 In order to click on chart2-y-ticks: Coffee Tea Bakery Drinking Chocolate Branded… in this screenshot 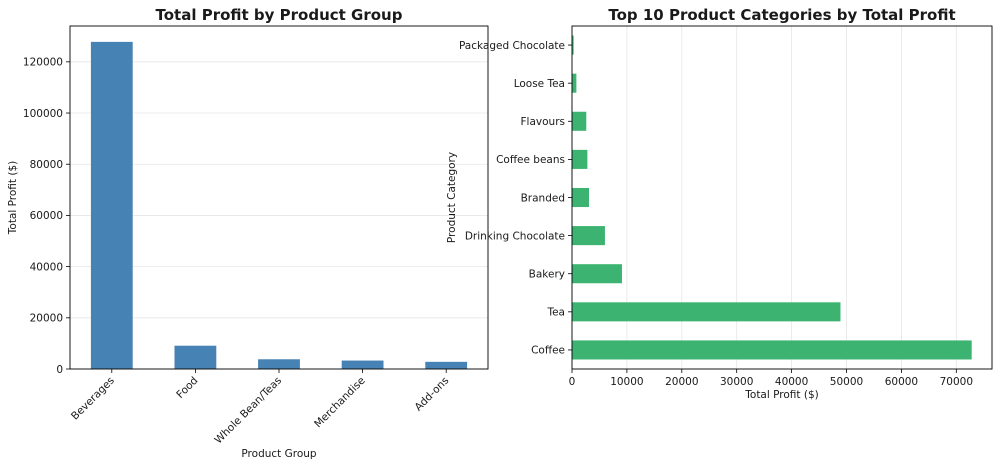, I will do `click(515, 198)`.